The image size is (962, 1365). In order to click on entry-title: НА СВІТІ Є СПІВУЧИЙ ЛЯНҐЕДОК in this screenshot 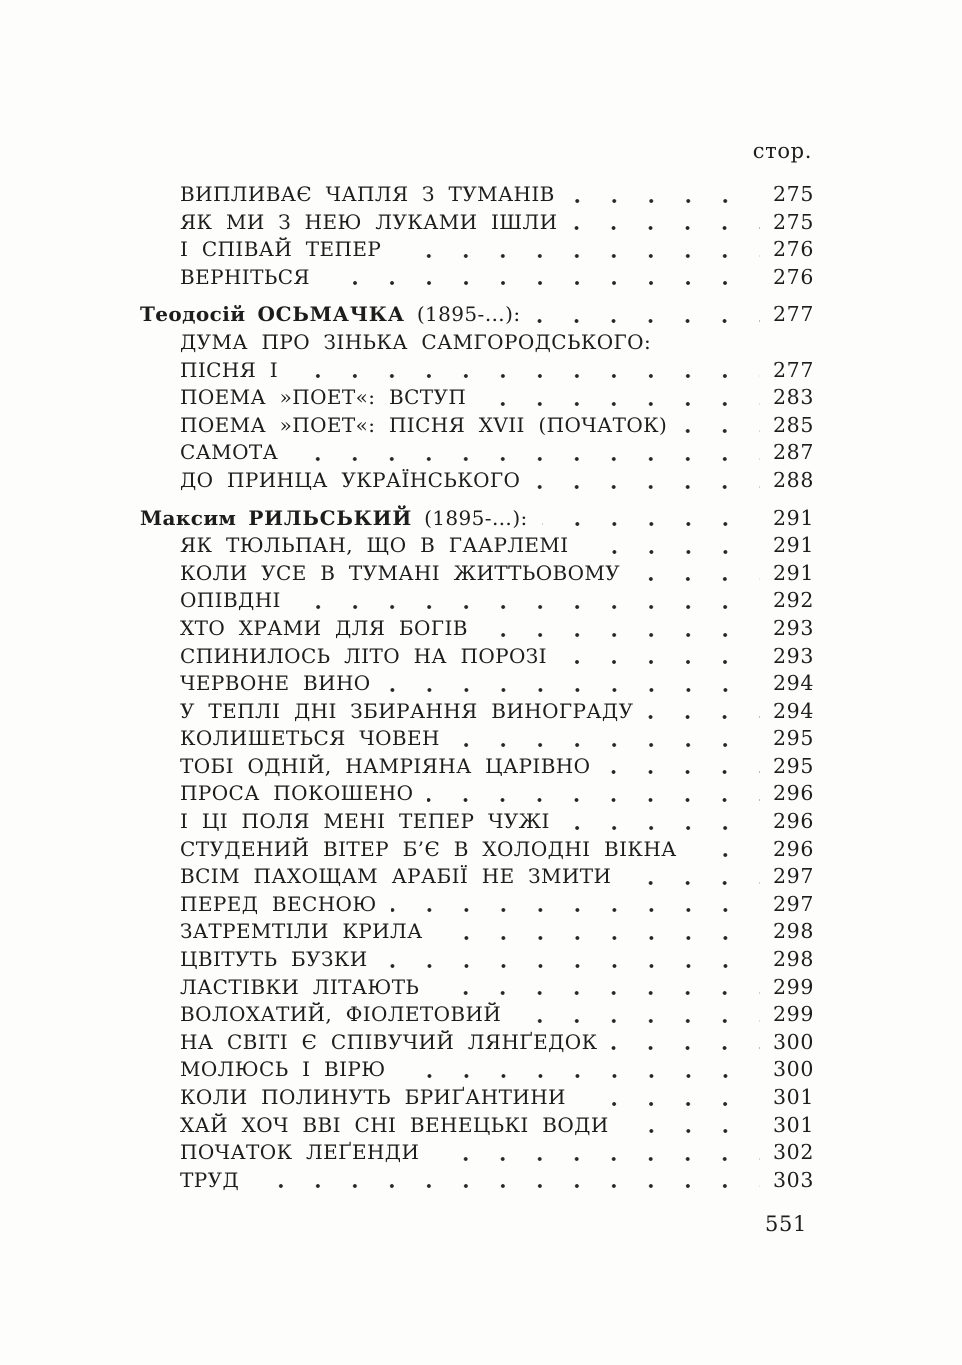, I will do `click(389, 1041)`.